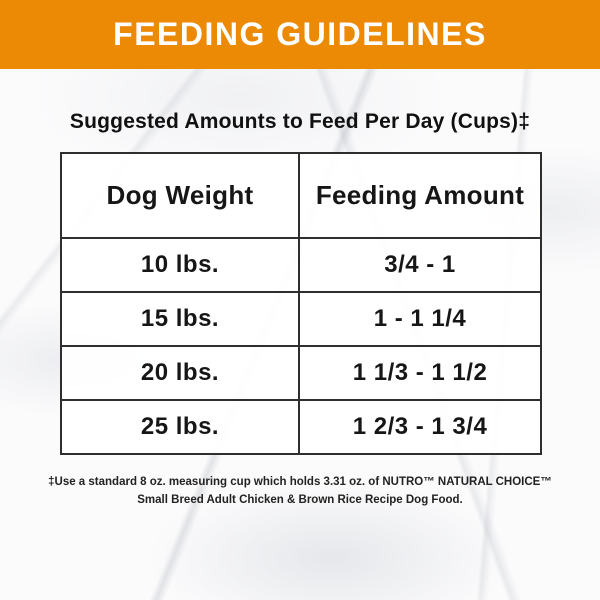  I want to click on table-row: 20 lbs. 1 1/3 - 1 1/2, so click(301, 373).